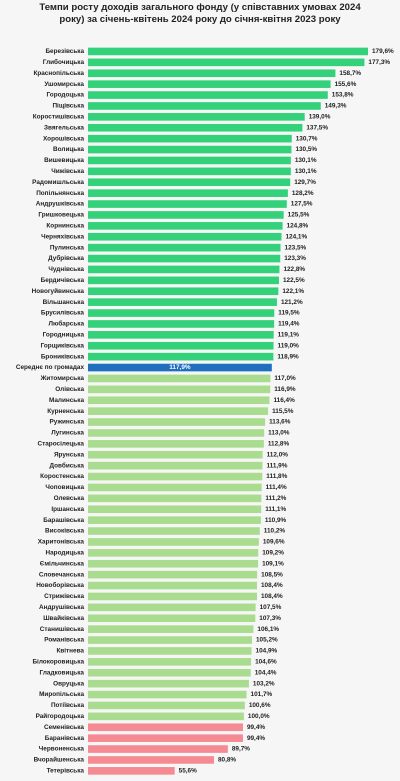 This screenshot has height=781, width=400. I want to click on value-label: 117,0%, so click(285, 378).